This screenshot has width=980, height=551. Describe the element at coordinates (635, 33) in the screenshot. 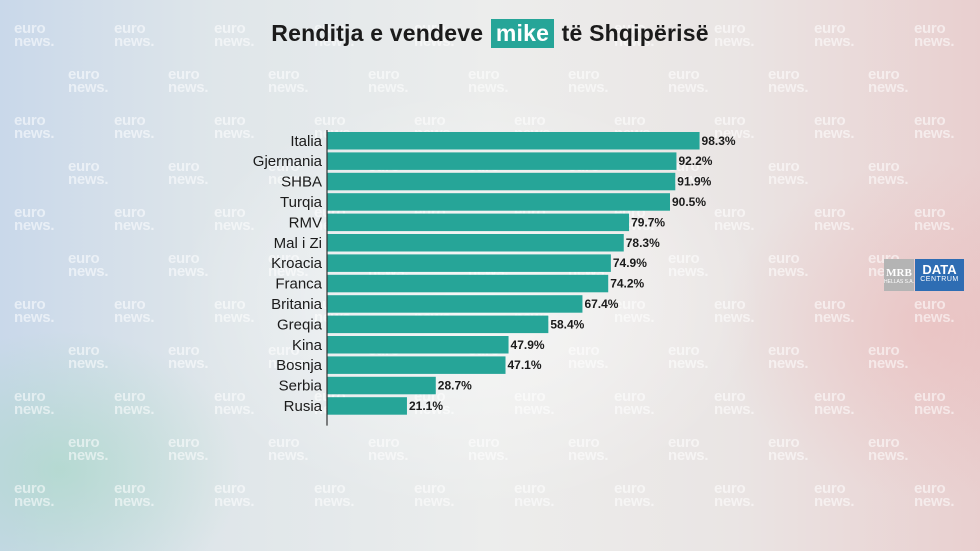

I see `title-text-after: të Shqipërisë` at that location.